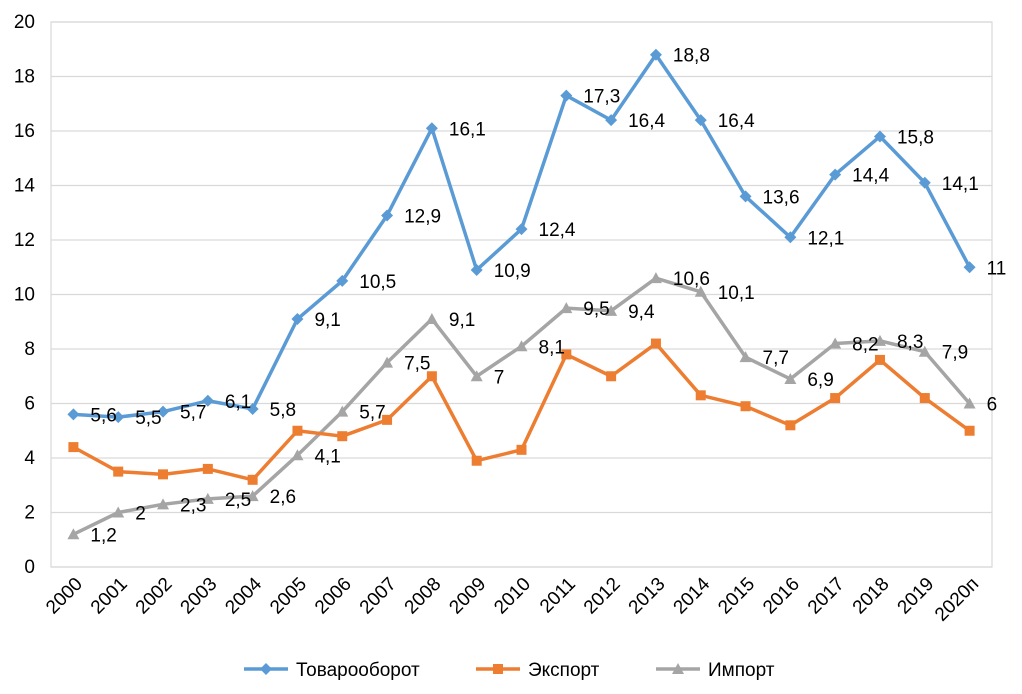  Describe the element at coordinates (25, 186) in the screenshot. I see `y-tick-label: 14` at that location.